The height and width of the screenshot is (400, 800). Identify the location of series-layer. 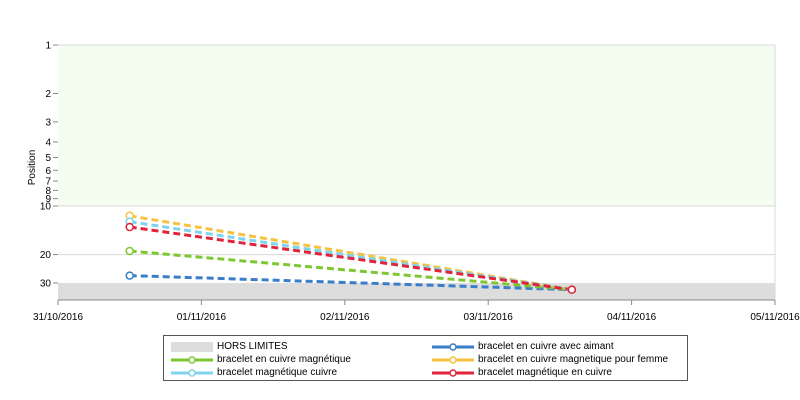
(351, 252).